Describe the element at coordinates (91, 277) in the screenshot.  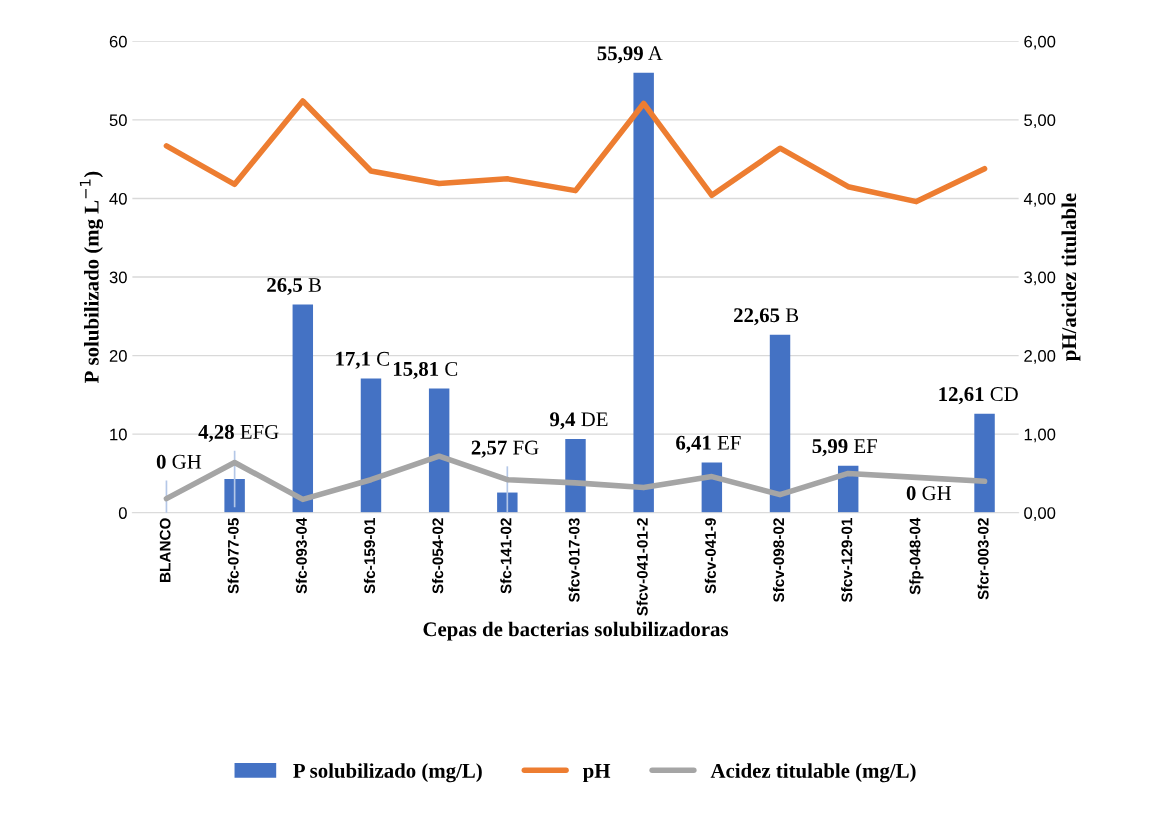
I see `y-axis-title: P solubilizado (mg L$^{−1}$)` at that location.